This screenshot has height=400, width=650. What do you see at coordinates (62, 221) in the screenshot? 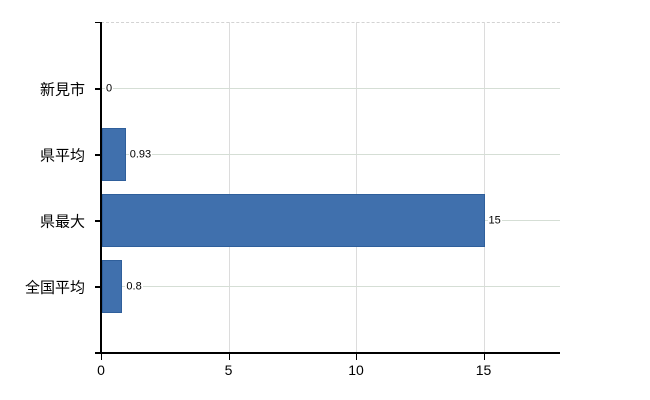
I see `category-label: 県最大` at bounding box center [62, 221].